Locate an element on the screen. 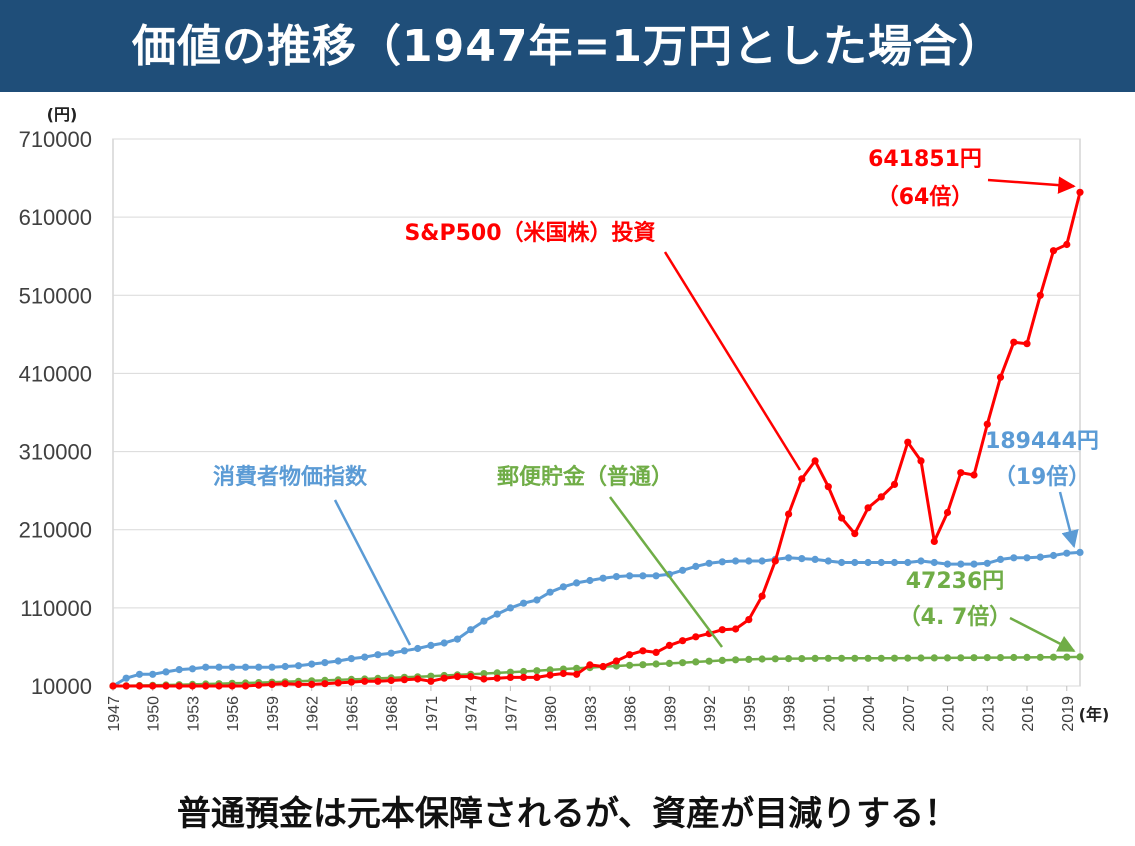 The image size is (1135, 846). x-tick-label: 1953 is located at coordinates (193, 714).